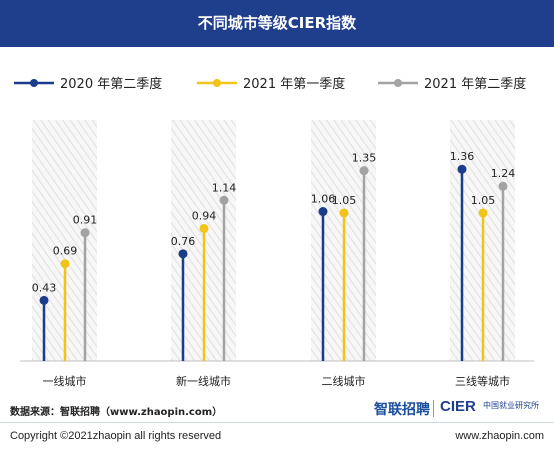  What do you see at coordinates (462, 156) in the screenshot?
I see `data-label-s0-3: 1.36` at bounding box center [462, 156].